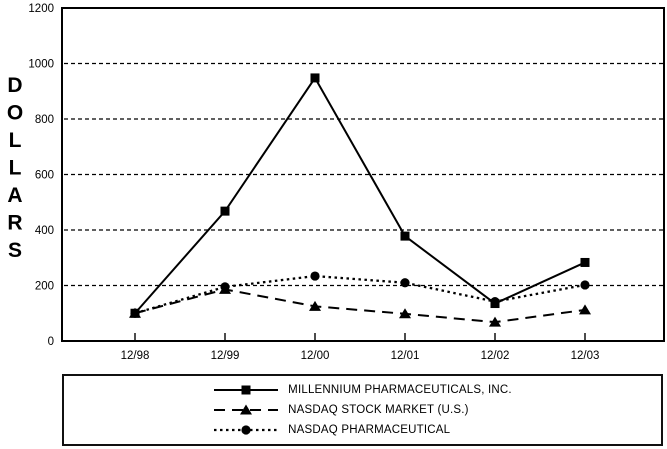 This screenshot has height=449, width=667. I want to click on y-tick-label: 600, so click(44, 176).